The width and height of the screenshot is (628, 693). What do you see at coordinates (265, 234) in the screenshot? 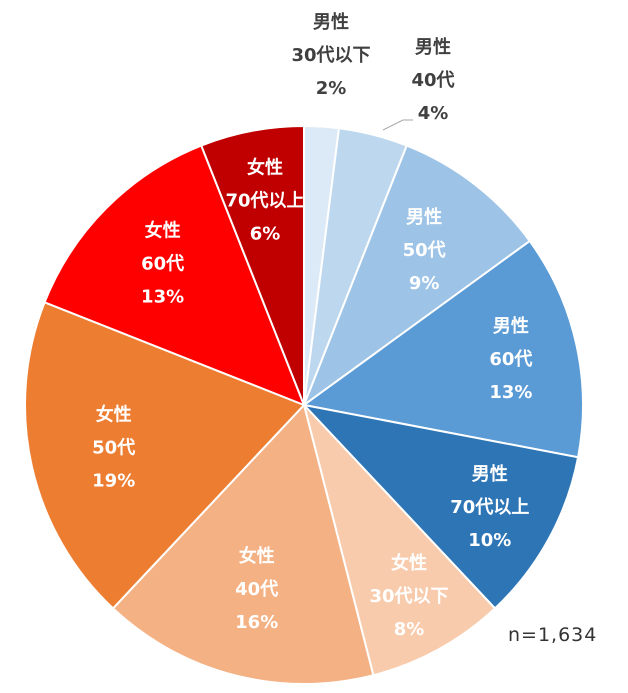
I see `slice-label: 6%` at bounding box center [265, 234].